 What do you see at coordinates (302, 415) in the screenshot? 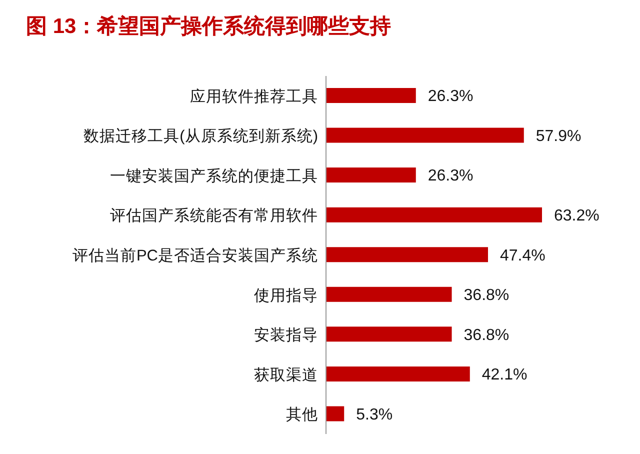
I see `y-tick-label: 其他` at bounding box center [302, 415].